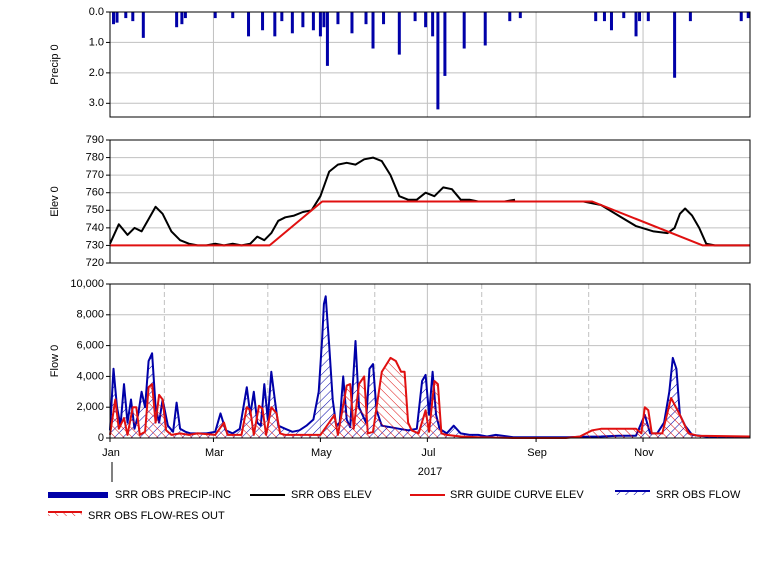  Describe the element at coordinates (95, 157) in the screenshot. I see `y-tick-label: 780` at that location.